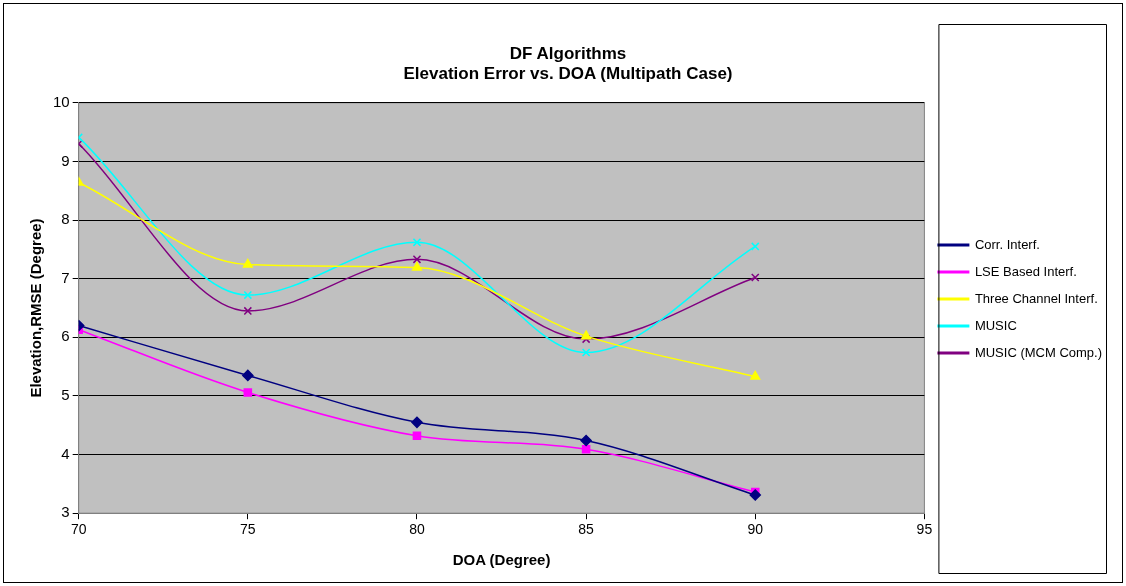 The width and height of the screenshot is (1126, 586). What do you see at coordinates (65, 395) in the screenshot?
I see `y-tick-label: 5` at bounding box center [65, 395].